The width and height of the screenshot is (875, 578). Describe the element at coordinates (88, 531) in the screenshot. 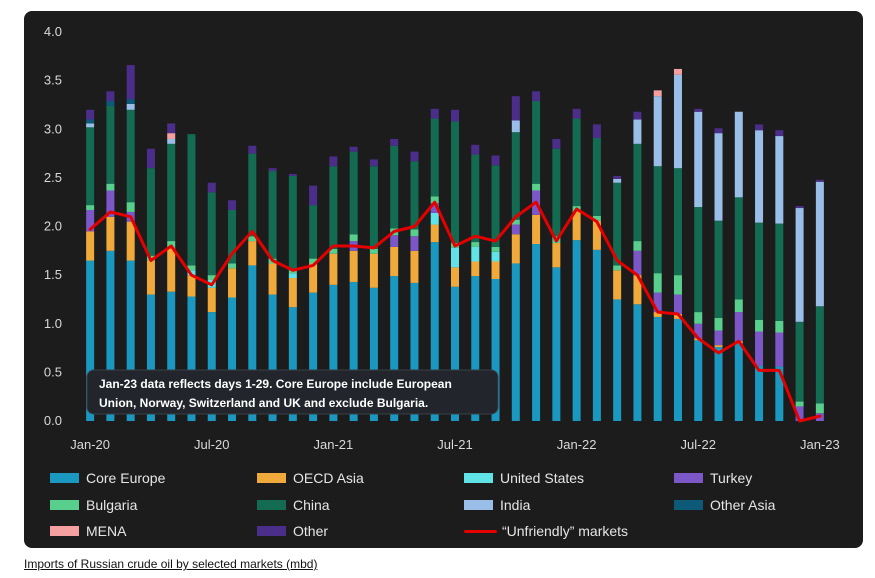

I see `legend-item: MENA` at that location.